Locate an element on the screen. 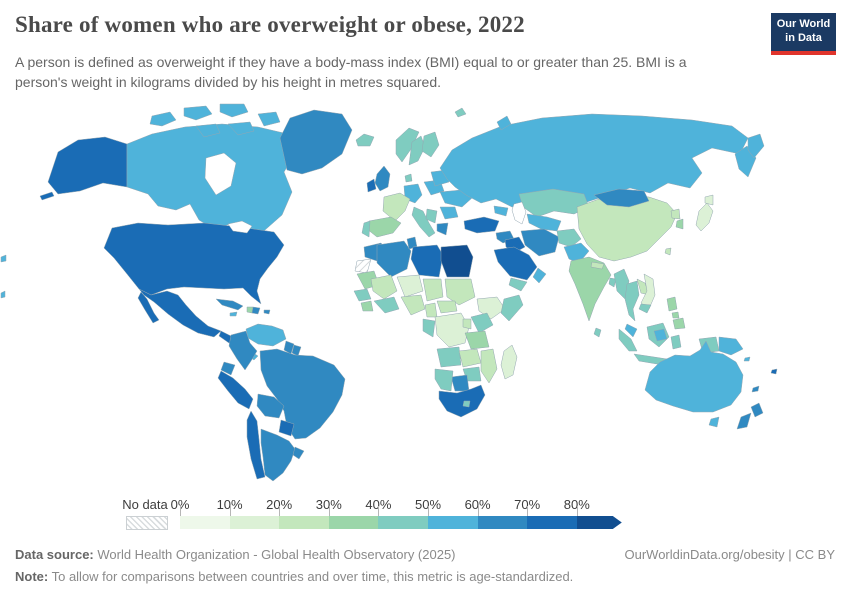 This screenshot has width=850, height=600. country-ghana is located at coordinates (386, 305).